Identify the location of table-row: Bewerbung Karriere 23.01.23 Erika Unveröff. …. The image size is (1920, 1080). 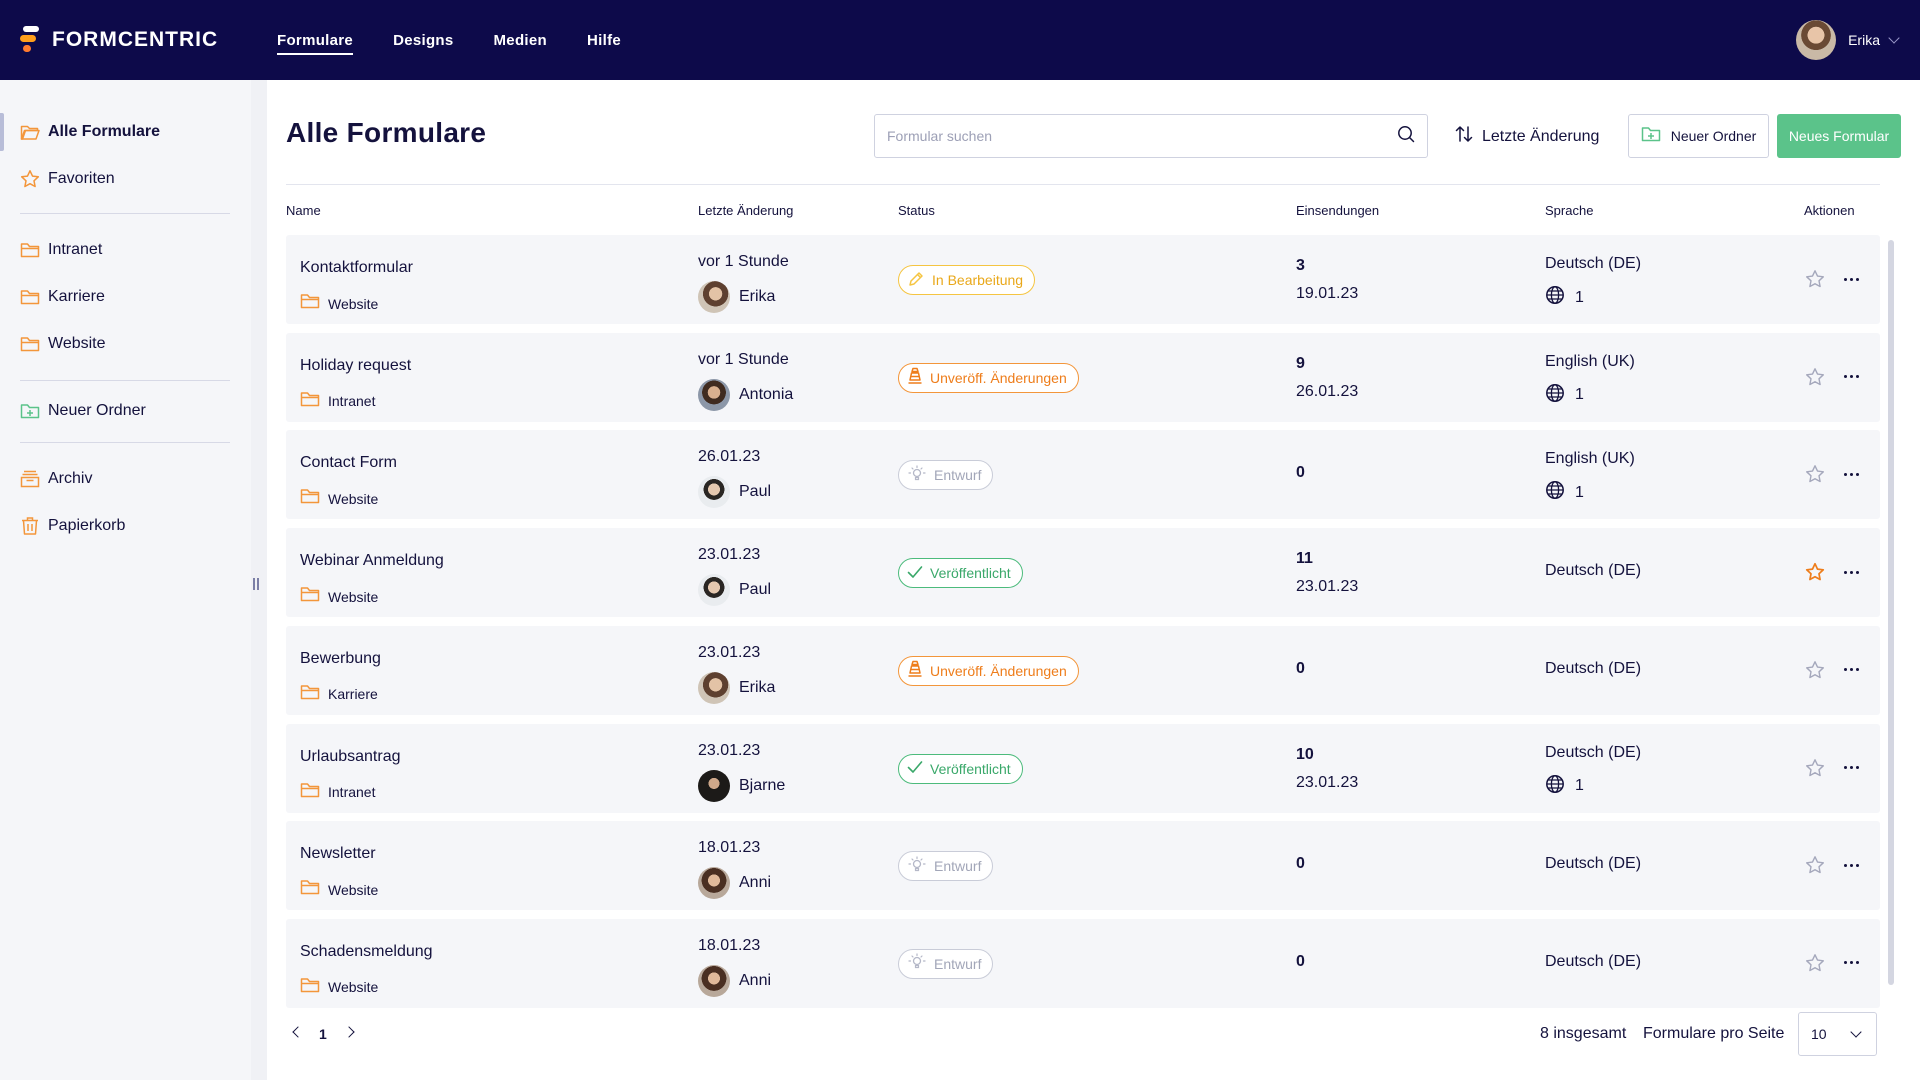
(1083, 670).